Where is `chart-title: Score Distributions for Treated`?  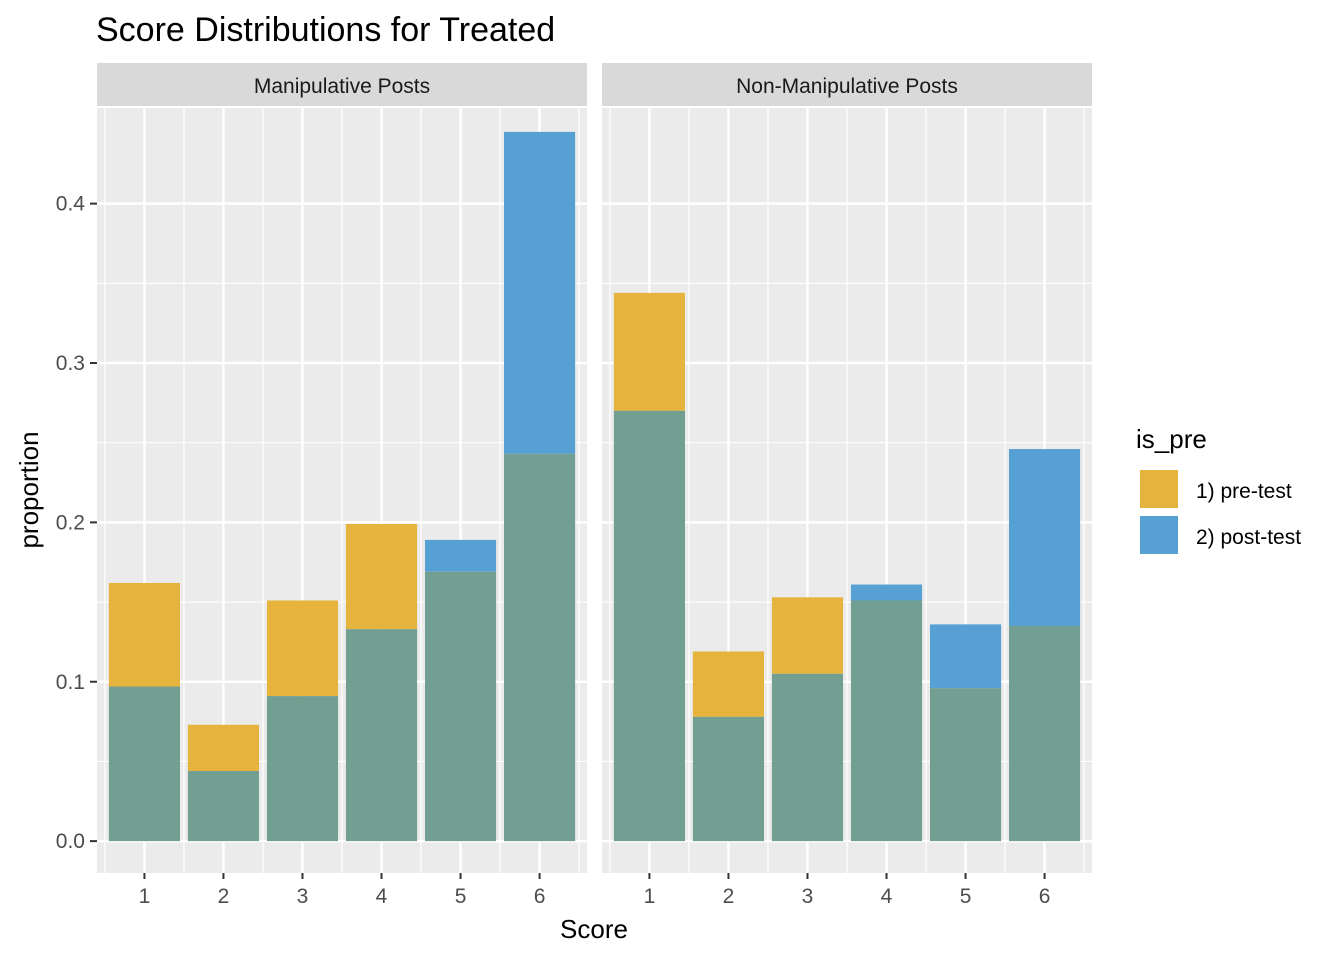 chart-title: Score Distributions for Treated is located at coordinates (325, 30).